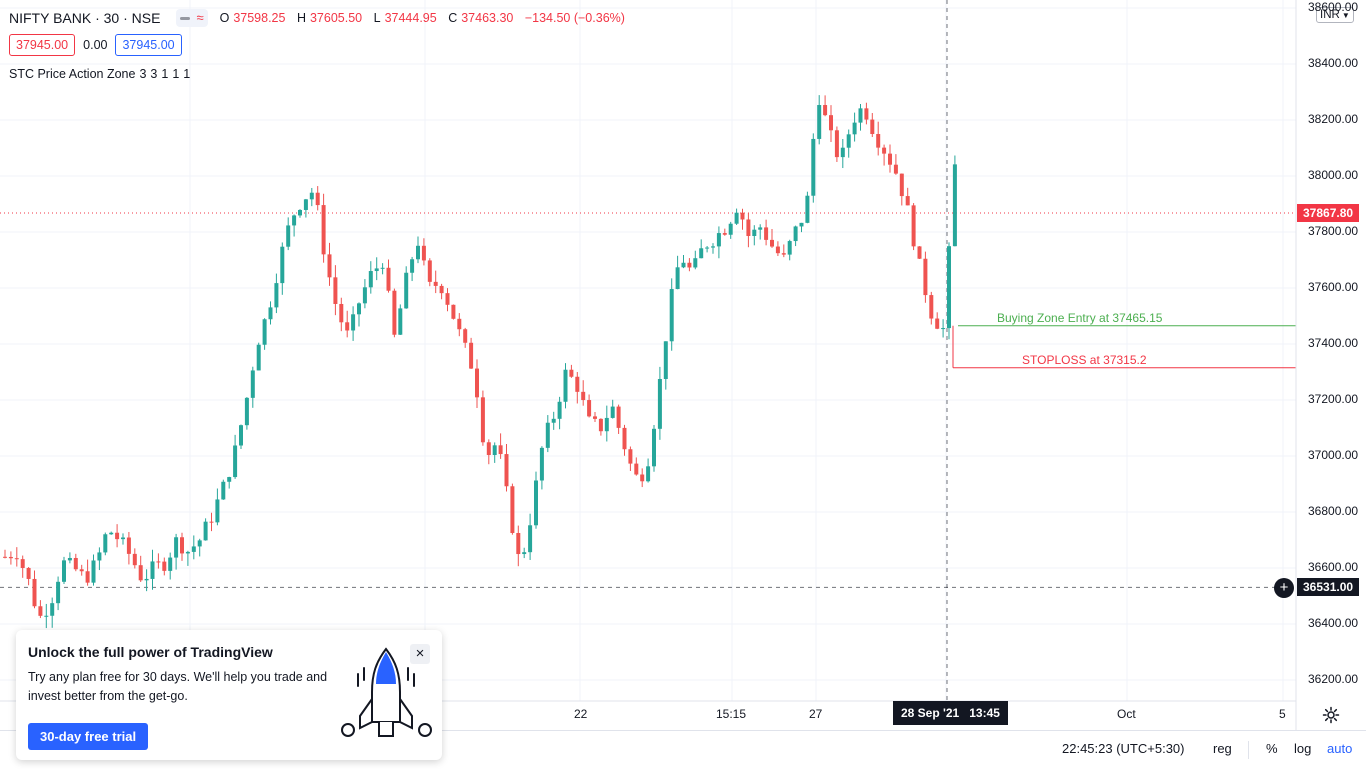  I want to click on wave-icon: ≈, so click(200, 17).